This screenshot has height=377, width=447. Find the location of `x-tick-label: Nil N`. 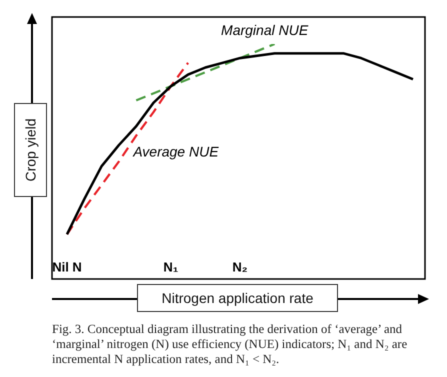

x-tick-label: Nil N is located at coordinates (67, 267).